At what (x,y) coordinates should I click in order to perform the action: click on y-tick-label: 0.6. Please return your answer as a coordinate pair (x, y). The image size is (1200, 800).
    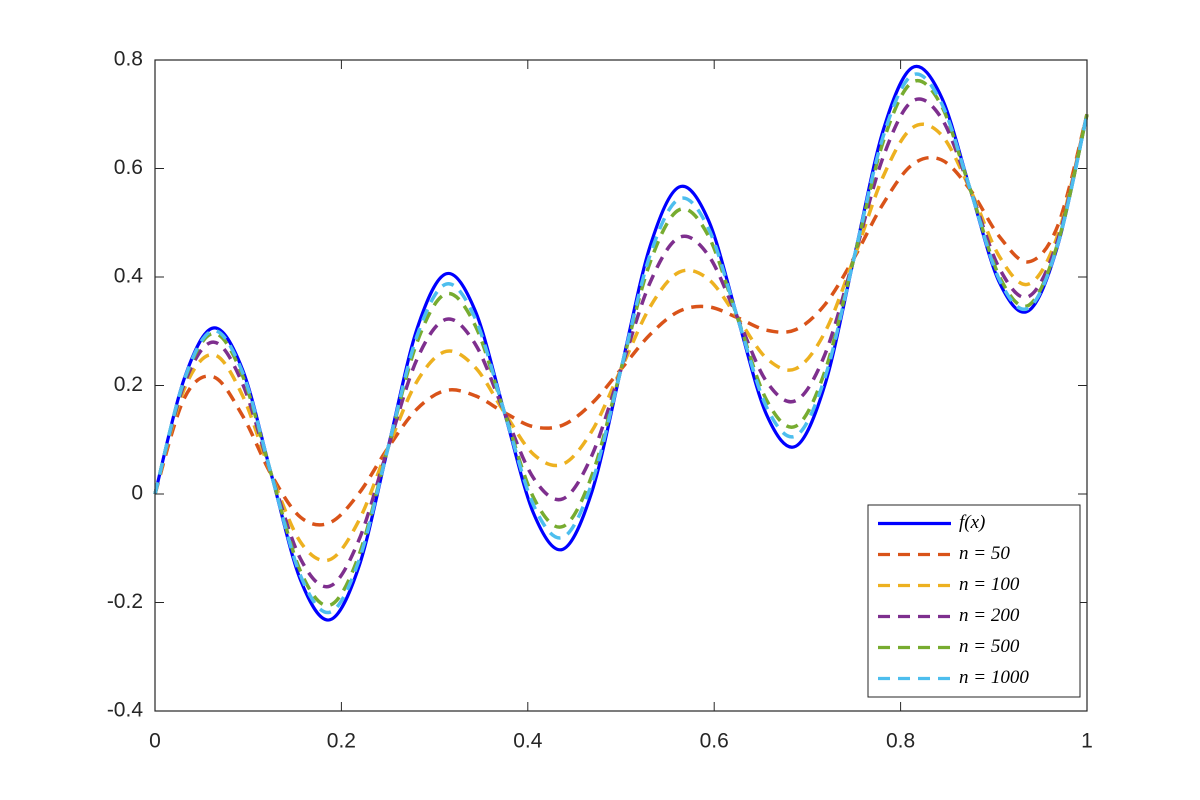
    Looking at the image, I should click on (128, 167).